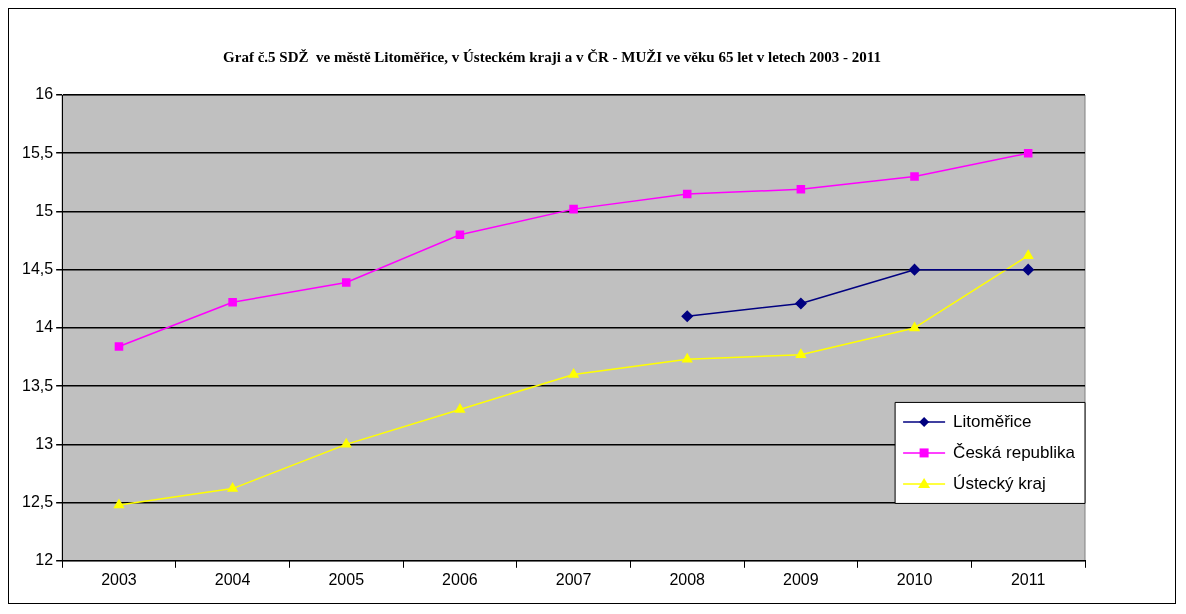  Describe the element at coordinates (1028, 579) in the screenshot. I see `x-tick-label: 2011` at that location.